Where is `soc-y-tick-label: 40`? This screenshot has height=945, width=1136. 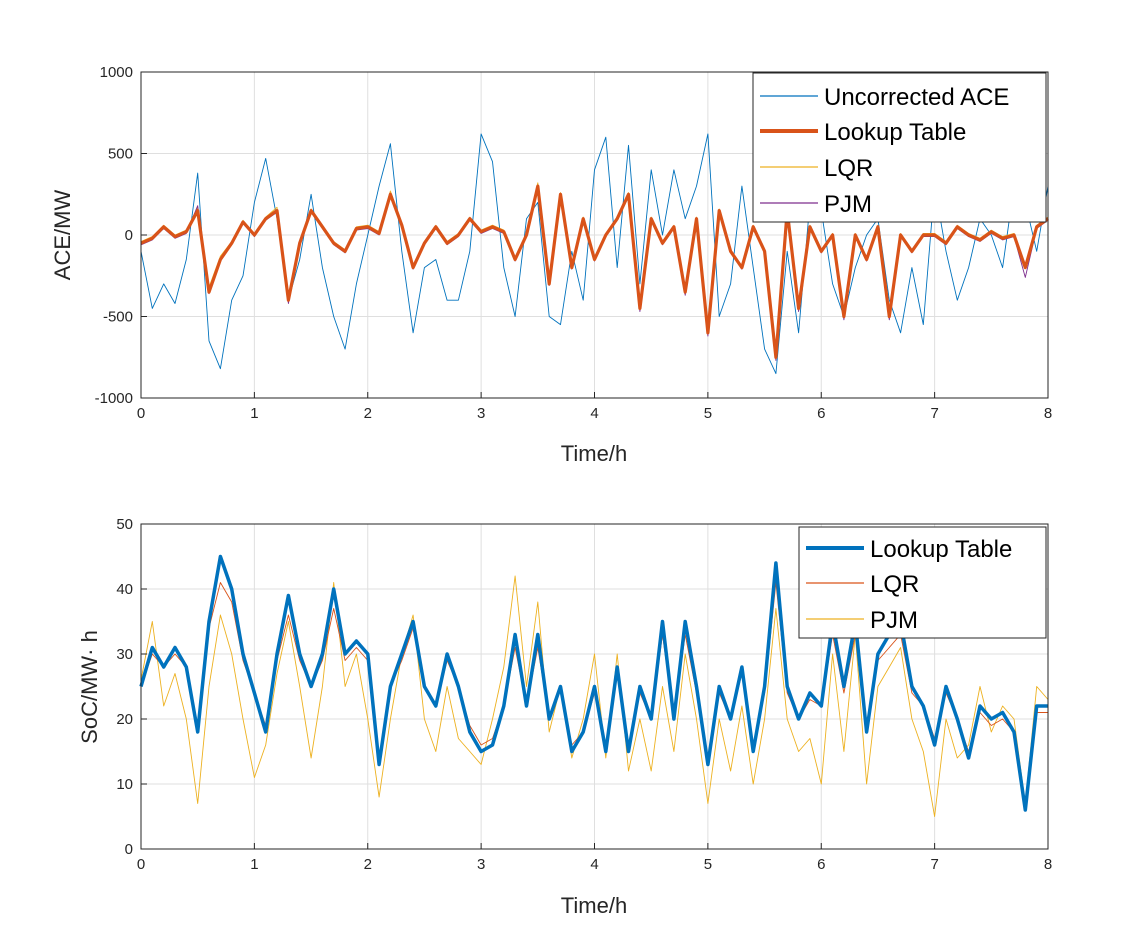 soc-y-tick-label: 40 is located at coordinates (124, 589).